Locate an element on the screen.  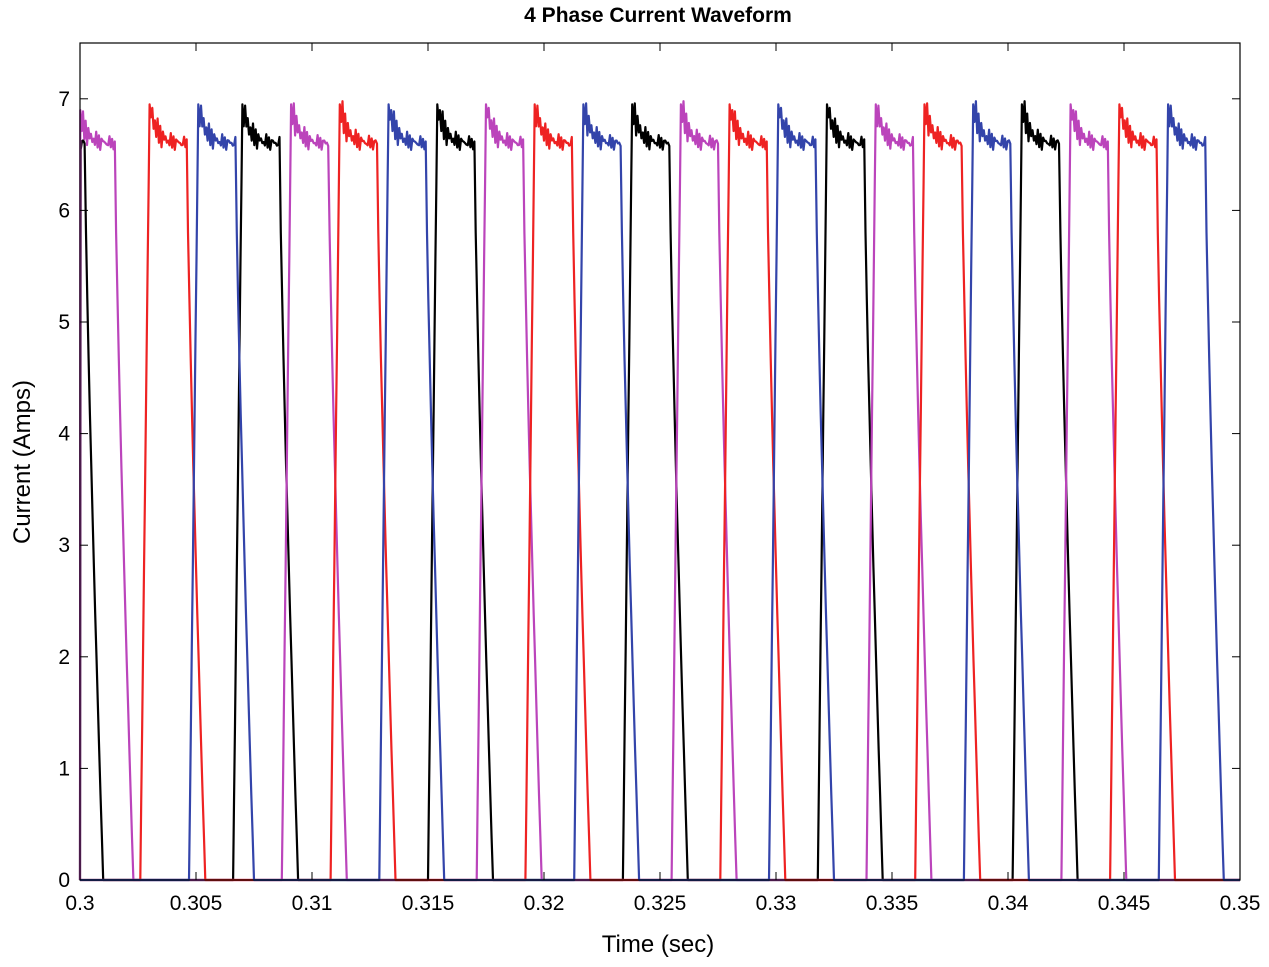
y-tick-label: 0 is located at coordinates (64, 880).